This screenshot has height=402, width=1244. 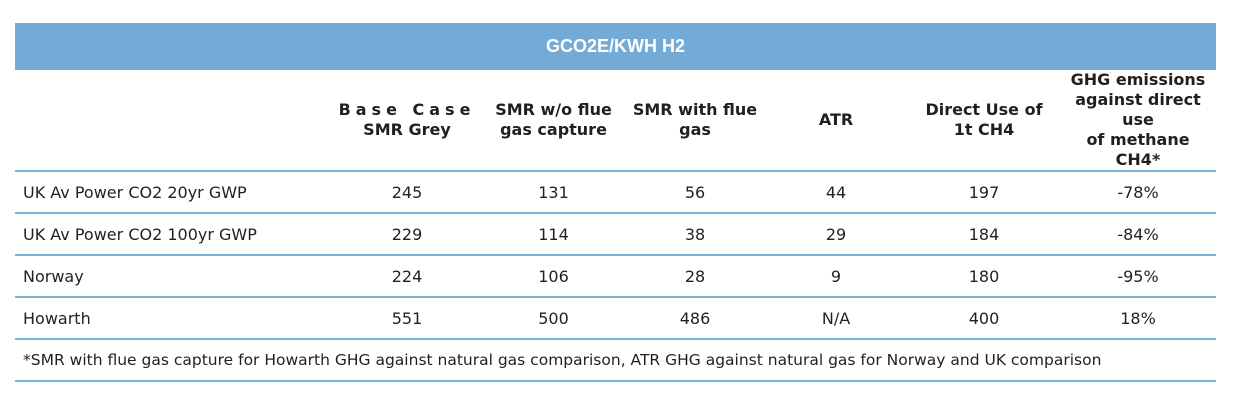 What do you see at coordinates (836, 234) in the screenshot?
I see `table-cell: 29` at bounding box center [836, 234].